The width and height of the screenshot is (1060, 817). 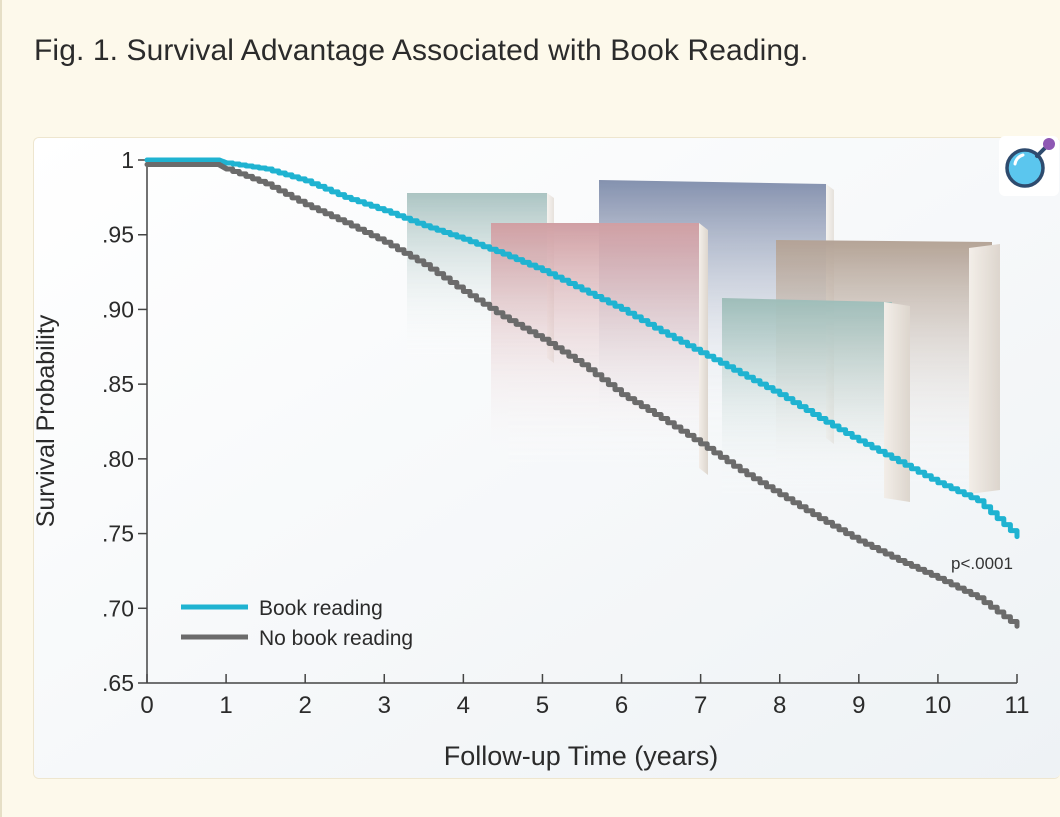 What do you see at coordinates (336, 638) in the screenshot?
I see `legend-label-no-book-reading: No book reading` at bounding box center [336, 638].